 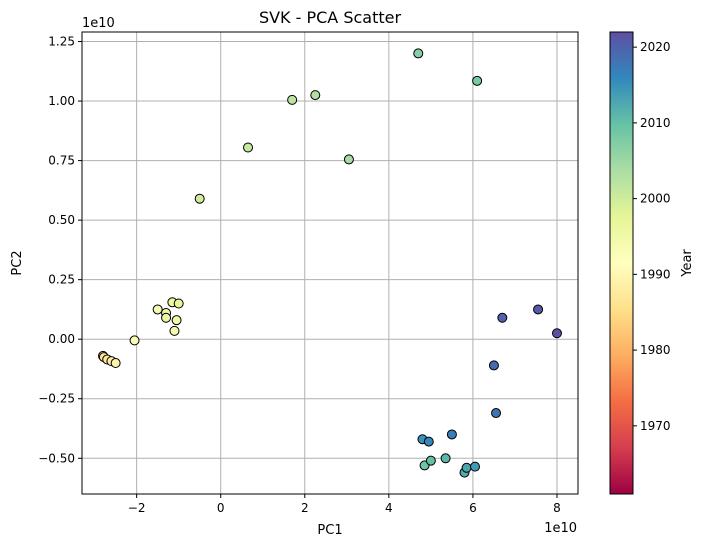 I want to click on x-tick-label: −2, so click(x=137, y=508).